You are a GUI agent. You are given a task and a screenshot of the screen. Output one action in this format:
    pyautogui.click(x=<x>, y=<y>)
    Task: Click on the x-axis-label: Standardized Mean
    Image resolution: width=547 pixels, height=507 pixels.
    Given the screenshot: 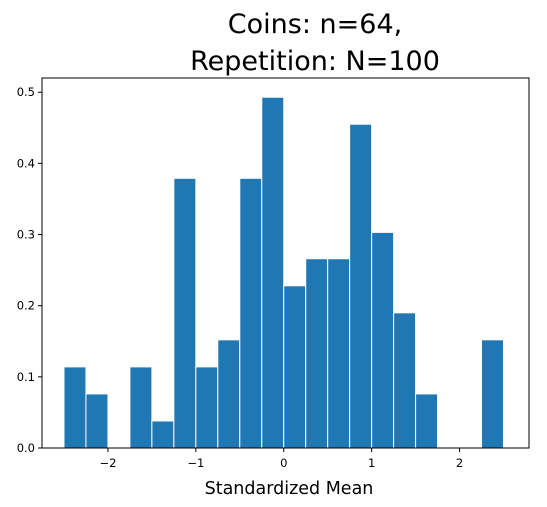 What is the action you would take?
    pyautogui.click(x=289, y=489)
    